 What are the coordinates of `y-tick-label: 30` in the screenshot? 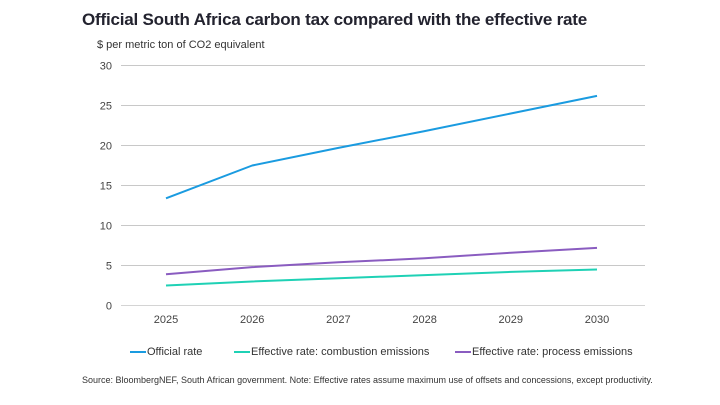 It's located at (106, 67).